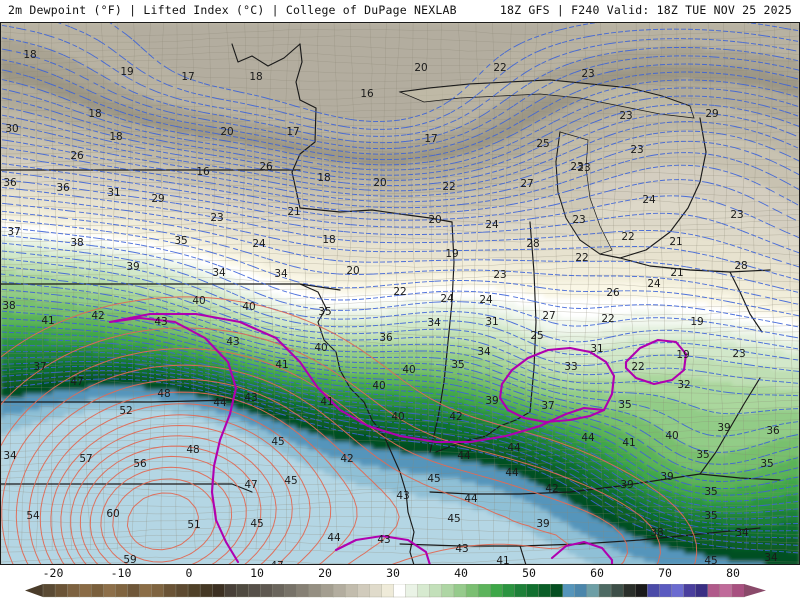 Image resolution: width=800 pixels, height=600 pixels. Describe the element at coordinates (675, 242) in the screenshot. I see `contour-label: 21` at that location.